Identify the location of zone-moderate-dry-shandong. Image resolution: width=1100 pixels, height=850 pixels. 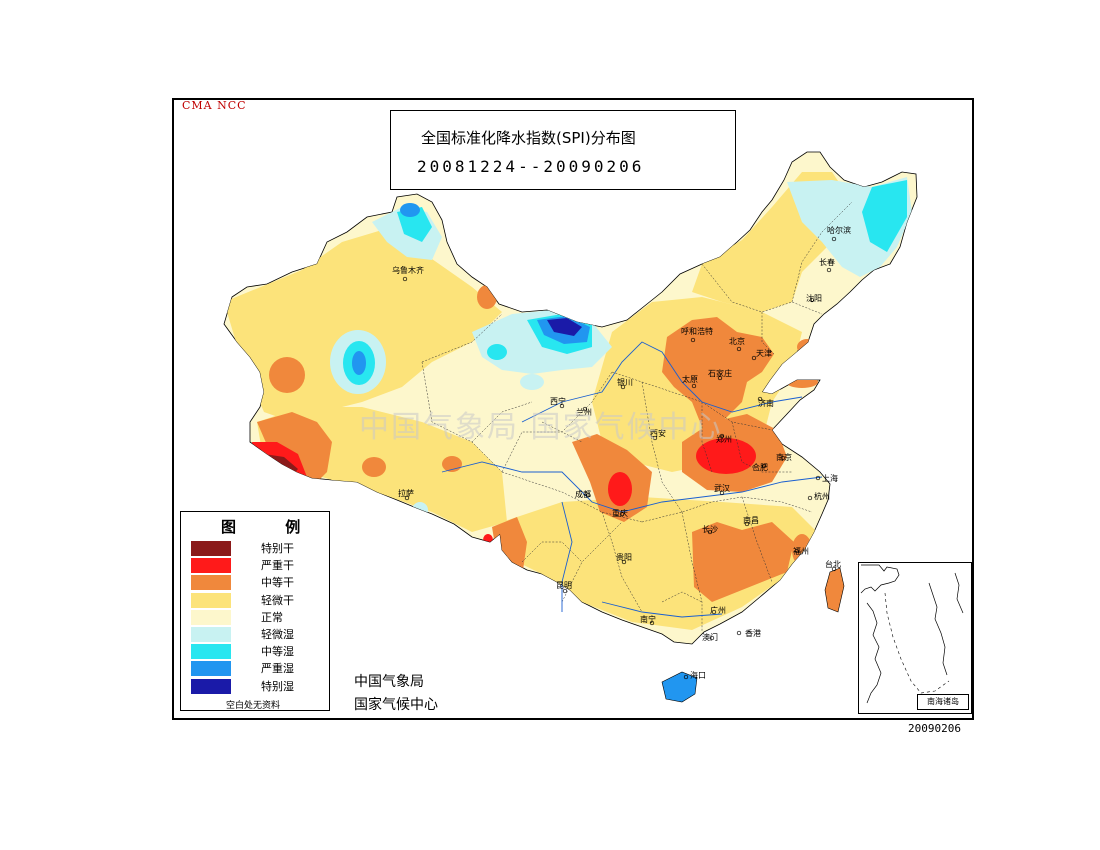
(802, 382).